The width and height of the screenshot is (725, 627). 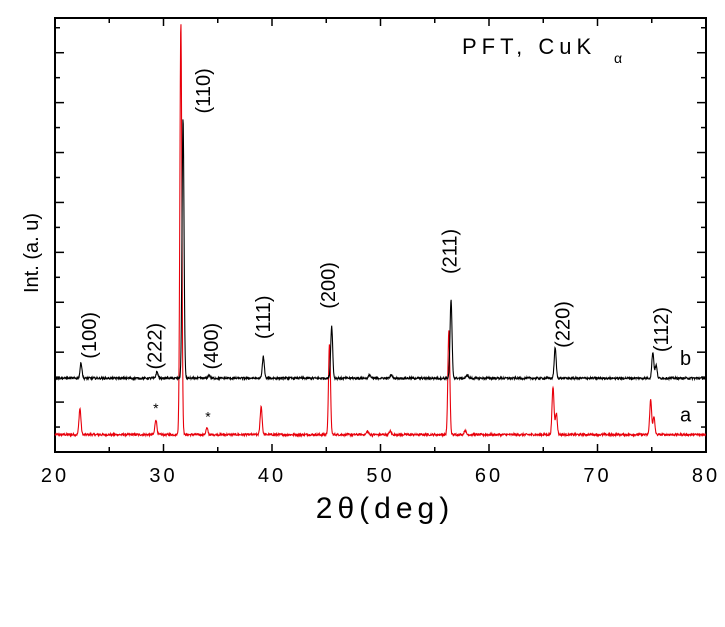 I want to click on peak-label: (111), so click(x=264, y=317).